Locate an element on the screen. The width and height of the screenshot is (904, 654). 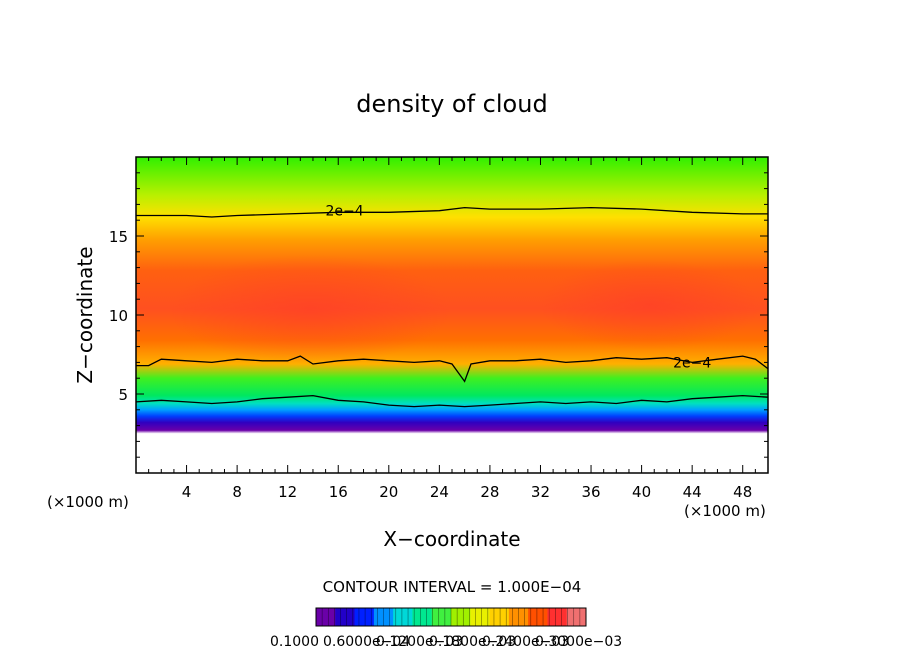
x-tick-label: 20 is located at coordinates (388, 492).